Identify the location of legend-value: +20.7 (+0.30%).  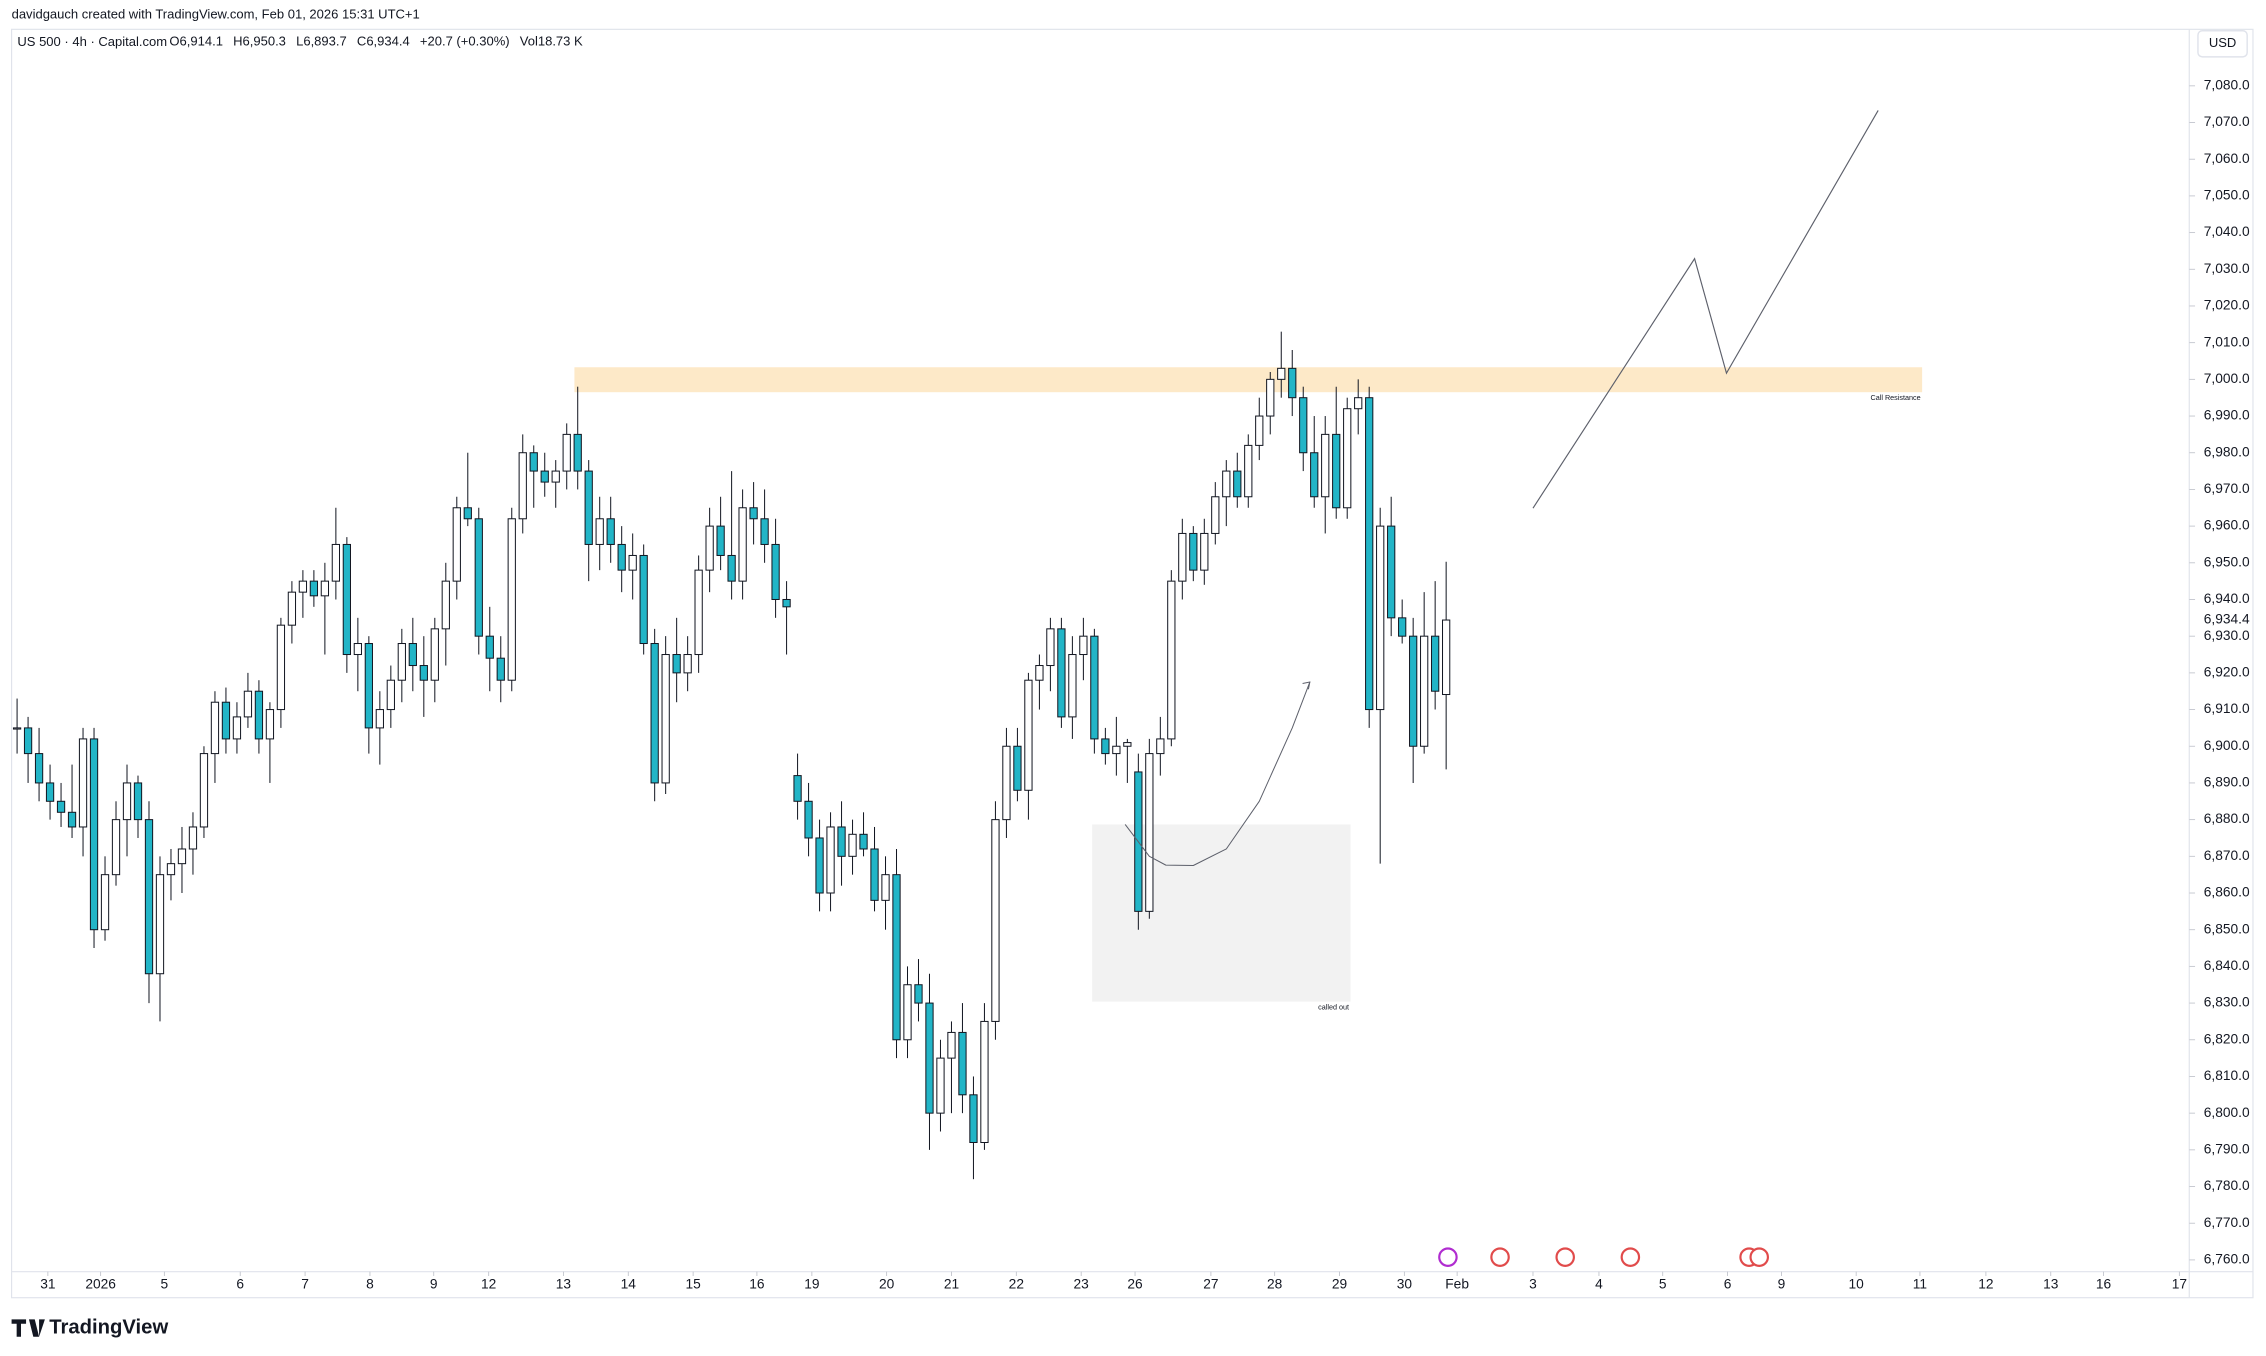
(465, 41).